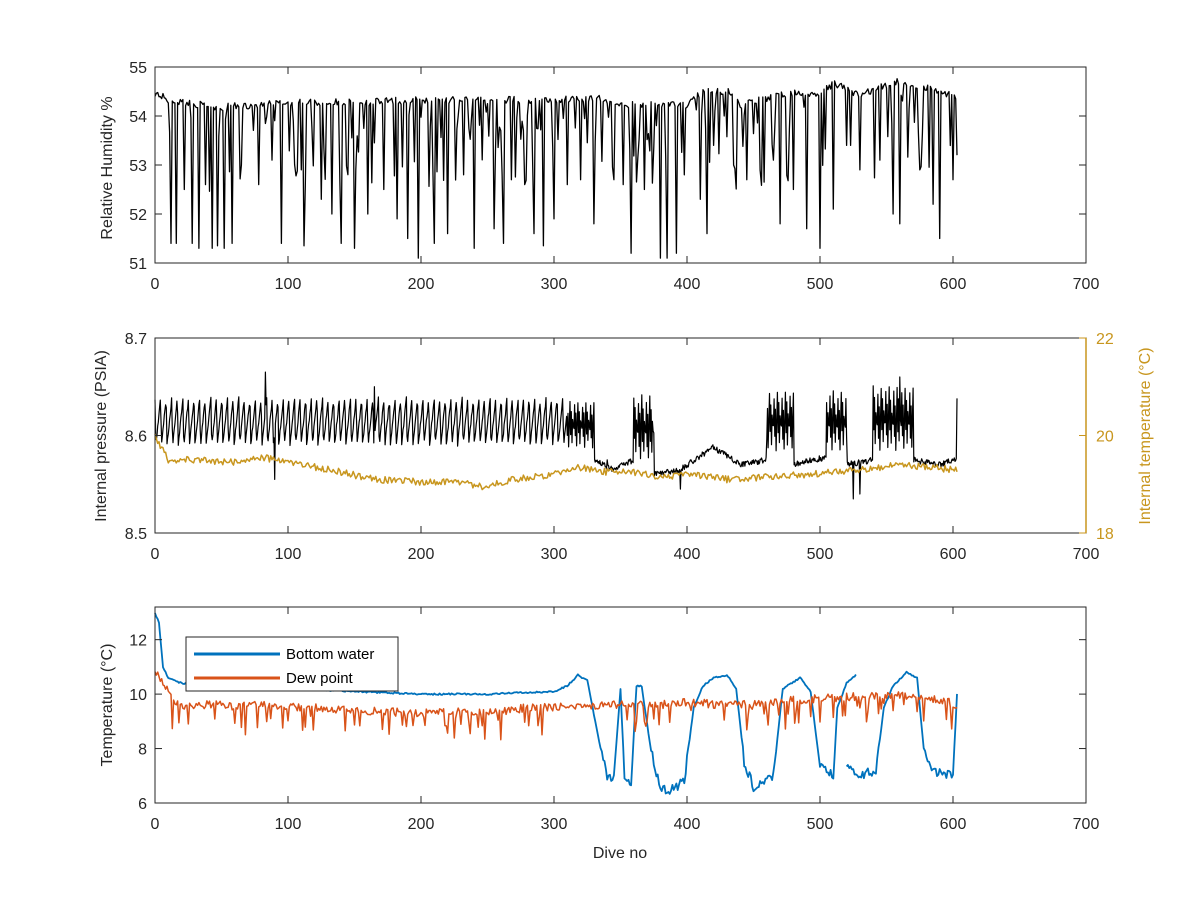 The width and height of the screenshot is (1200, 900). I want to click on y-tick-label: 6, so click(142, 804).